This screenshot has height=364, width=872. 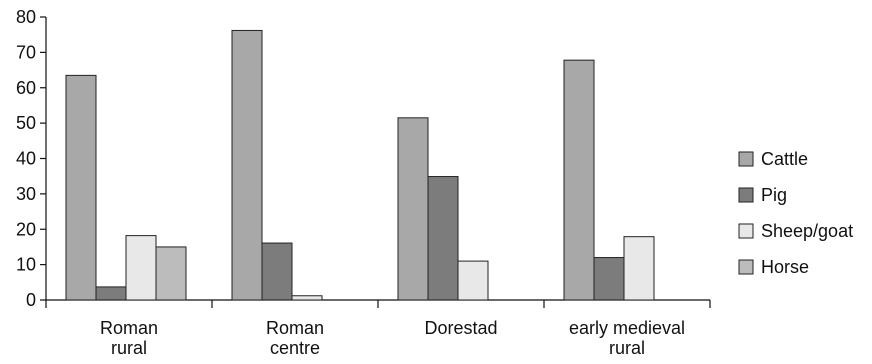 I want to click on x-category-label: early medieval, so click(x=627, y=328).